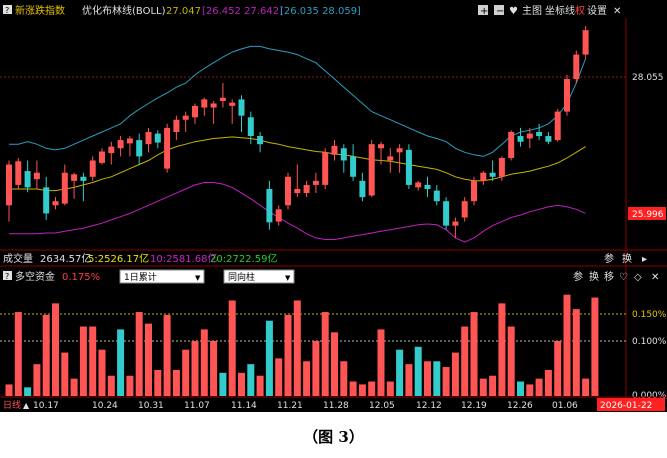 The height and width of the screenshot is (458, 667). Describe the element at coordinates (499, 10) in the screenshot. I see `zoom-out-icon` at that location.